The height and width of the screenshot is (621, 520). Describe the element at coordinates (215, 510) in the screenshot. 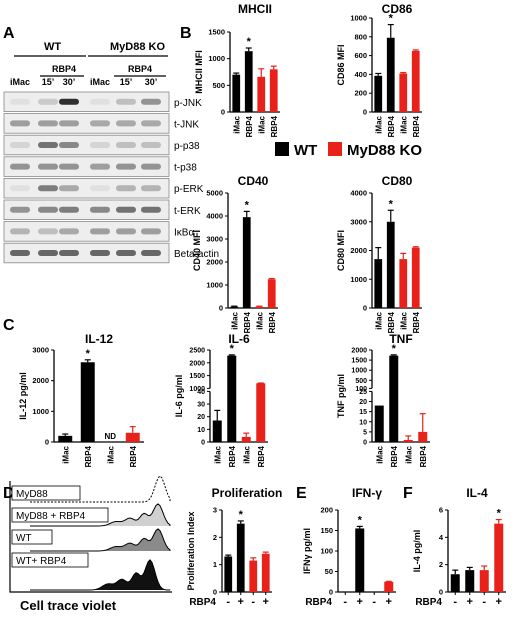

I see `y-tick-label: 3` at that location.